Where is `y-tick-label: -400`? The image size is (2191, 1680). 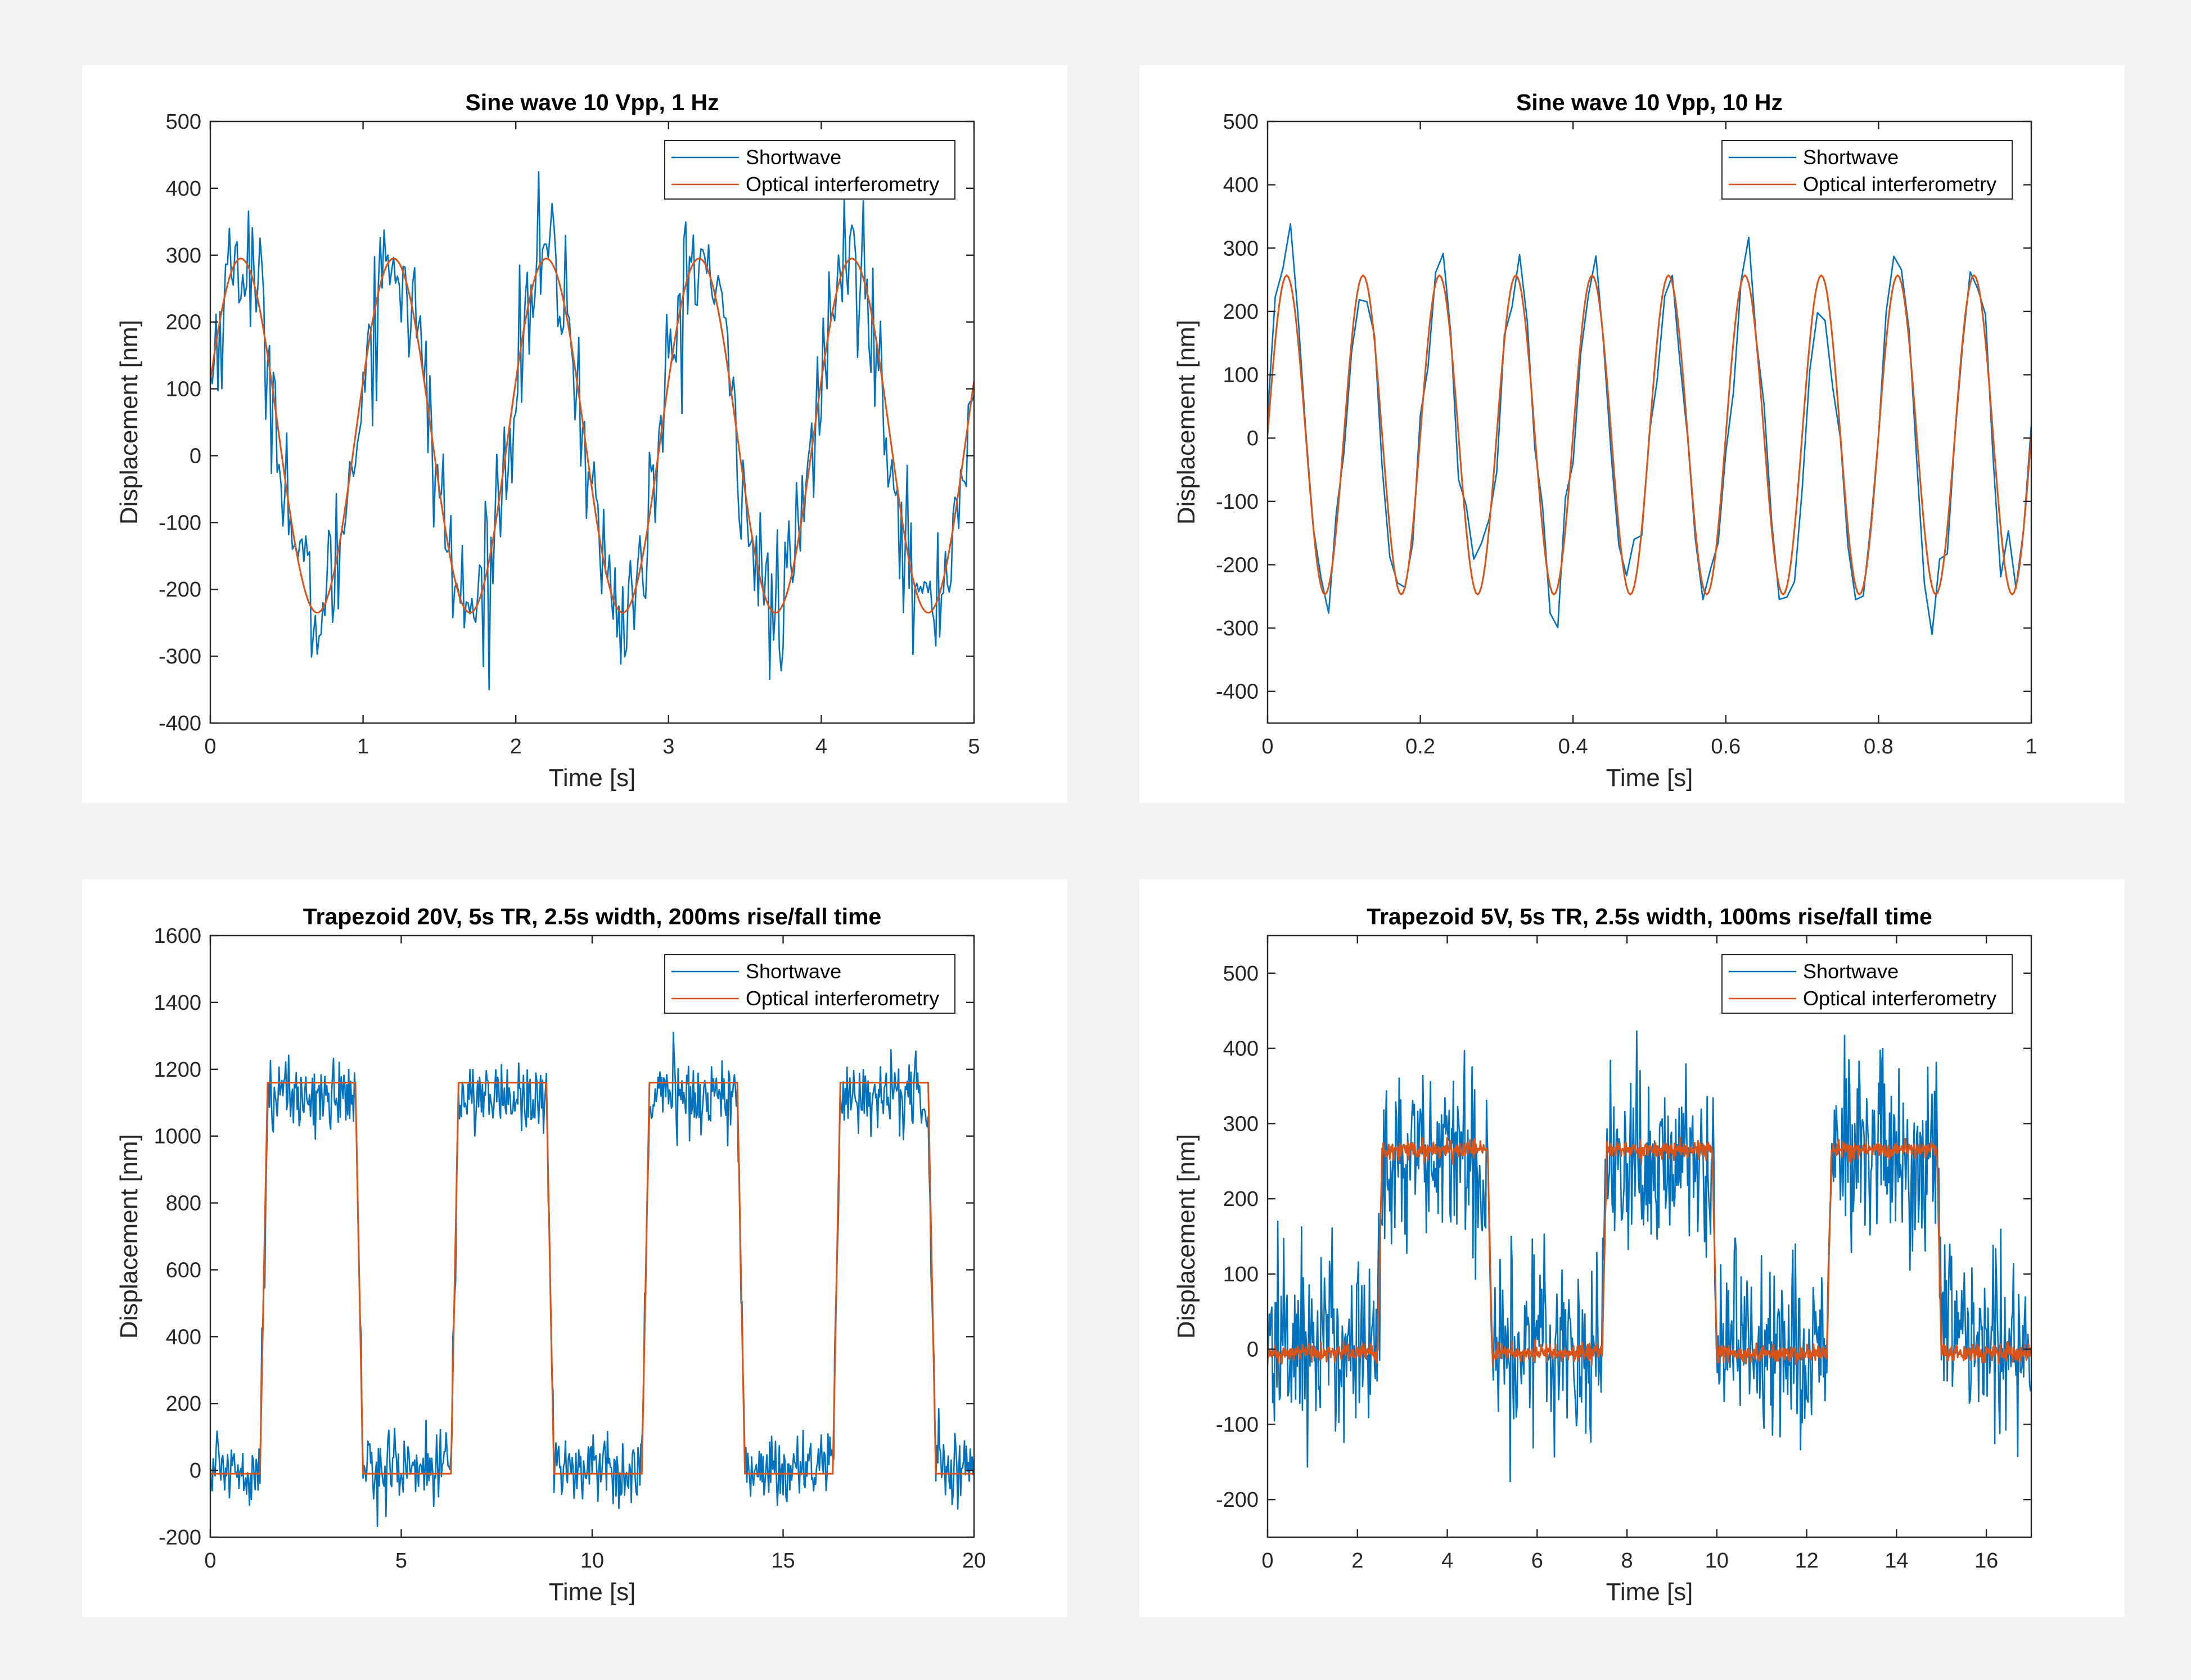 y-tick-label: -400 is located at coordinates (1237, 692).